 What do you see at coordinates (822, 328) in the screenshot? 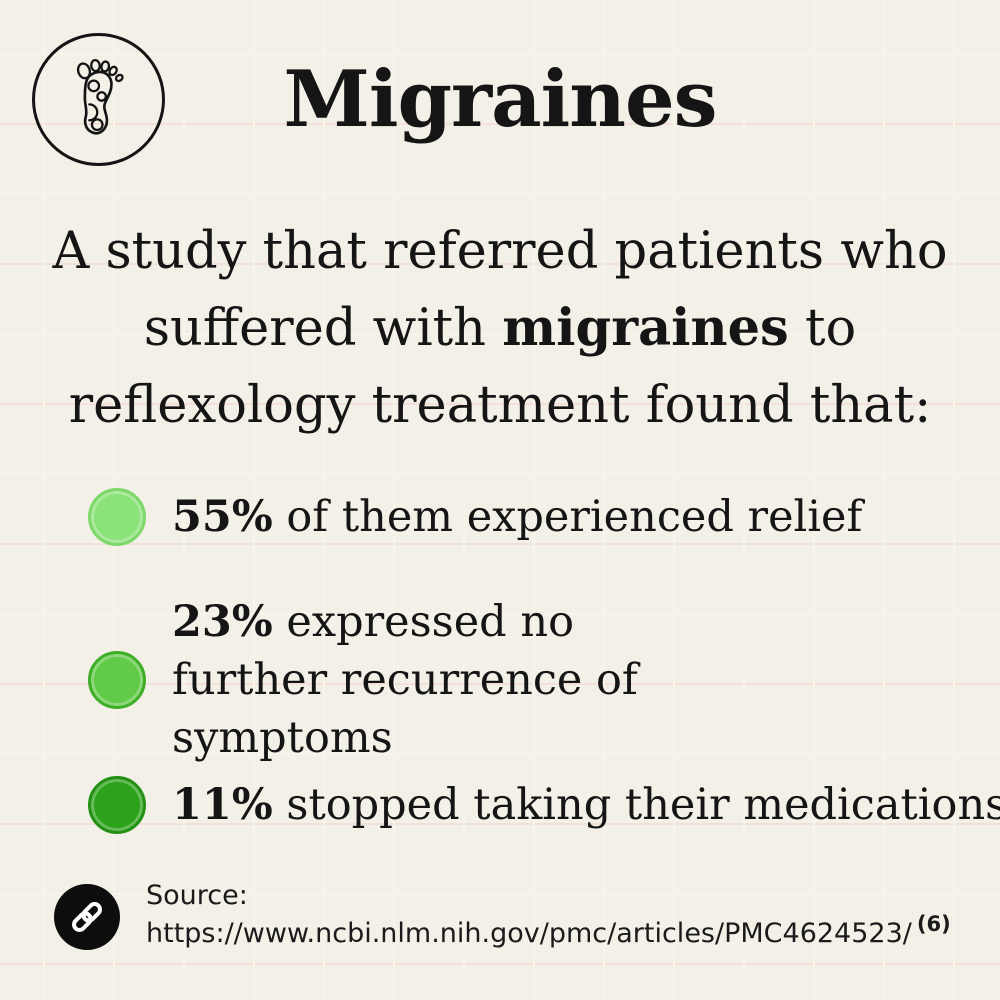
I see `intro-line2-after: to` at bounding box center [822, 328].